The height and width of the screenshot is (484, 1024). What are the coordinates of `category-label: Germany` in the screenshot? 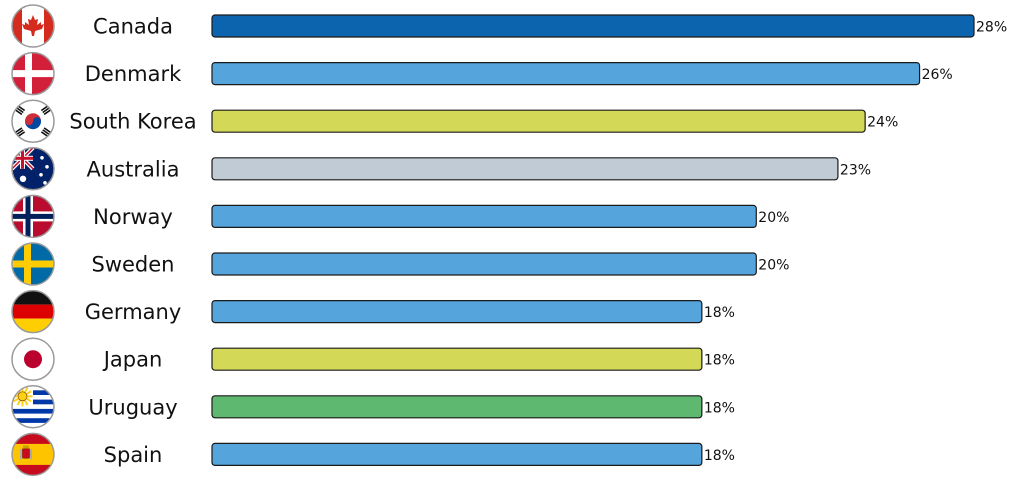 It's located at (133, 312).